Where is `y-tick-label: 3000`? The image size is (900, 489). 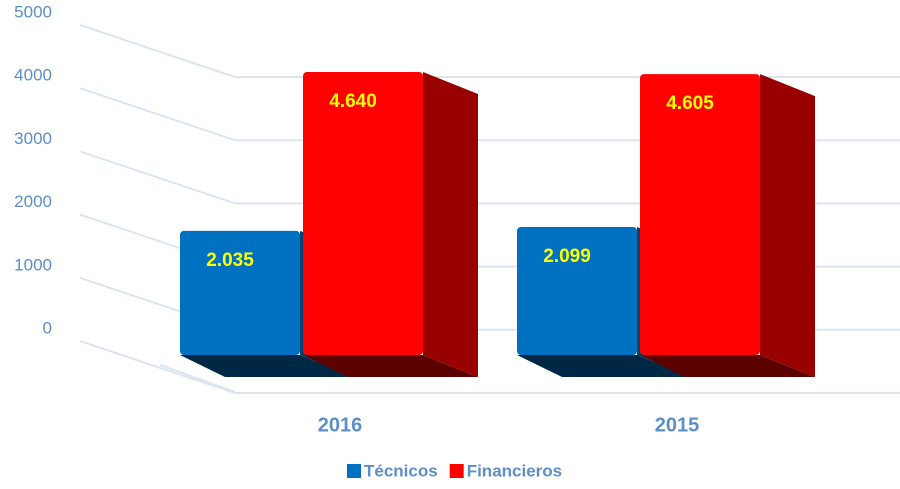 y-tick-label: 3000 is located at coordinates (33, 138).